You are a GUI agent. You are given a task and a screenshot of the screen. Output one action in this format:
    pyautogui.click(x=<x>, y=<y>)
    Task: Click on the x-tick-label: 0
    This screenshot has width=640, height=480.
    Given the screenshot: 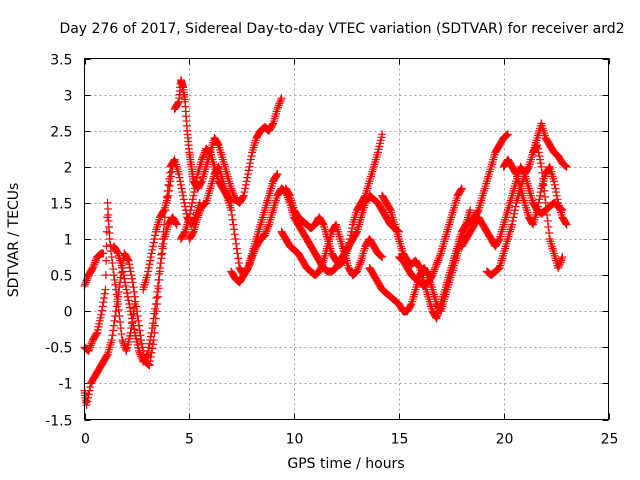 What is the action you would take?
    pyautogui.click(x=85, y=440)
    